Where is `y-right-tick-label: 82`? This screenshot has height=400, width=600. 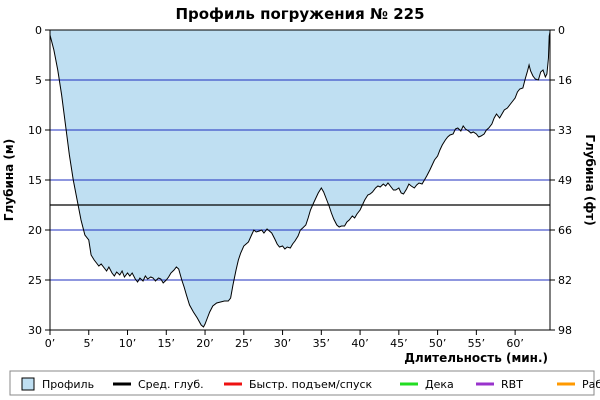 y-right-tick-label: 82 is located at coordinates (565, 280).